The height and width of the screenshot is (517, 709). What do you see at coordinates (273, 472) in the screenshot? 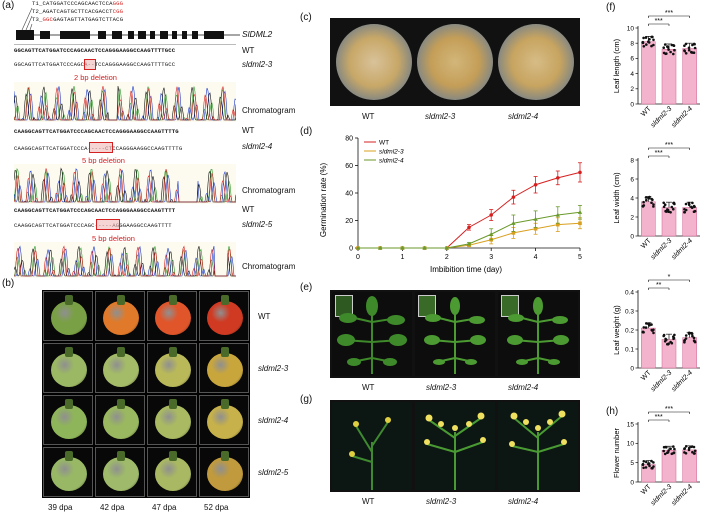
I see `fruit-row-label: sldml2-5` at bounding box center [273, 472].